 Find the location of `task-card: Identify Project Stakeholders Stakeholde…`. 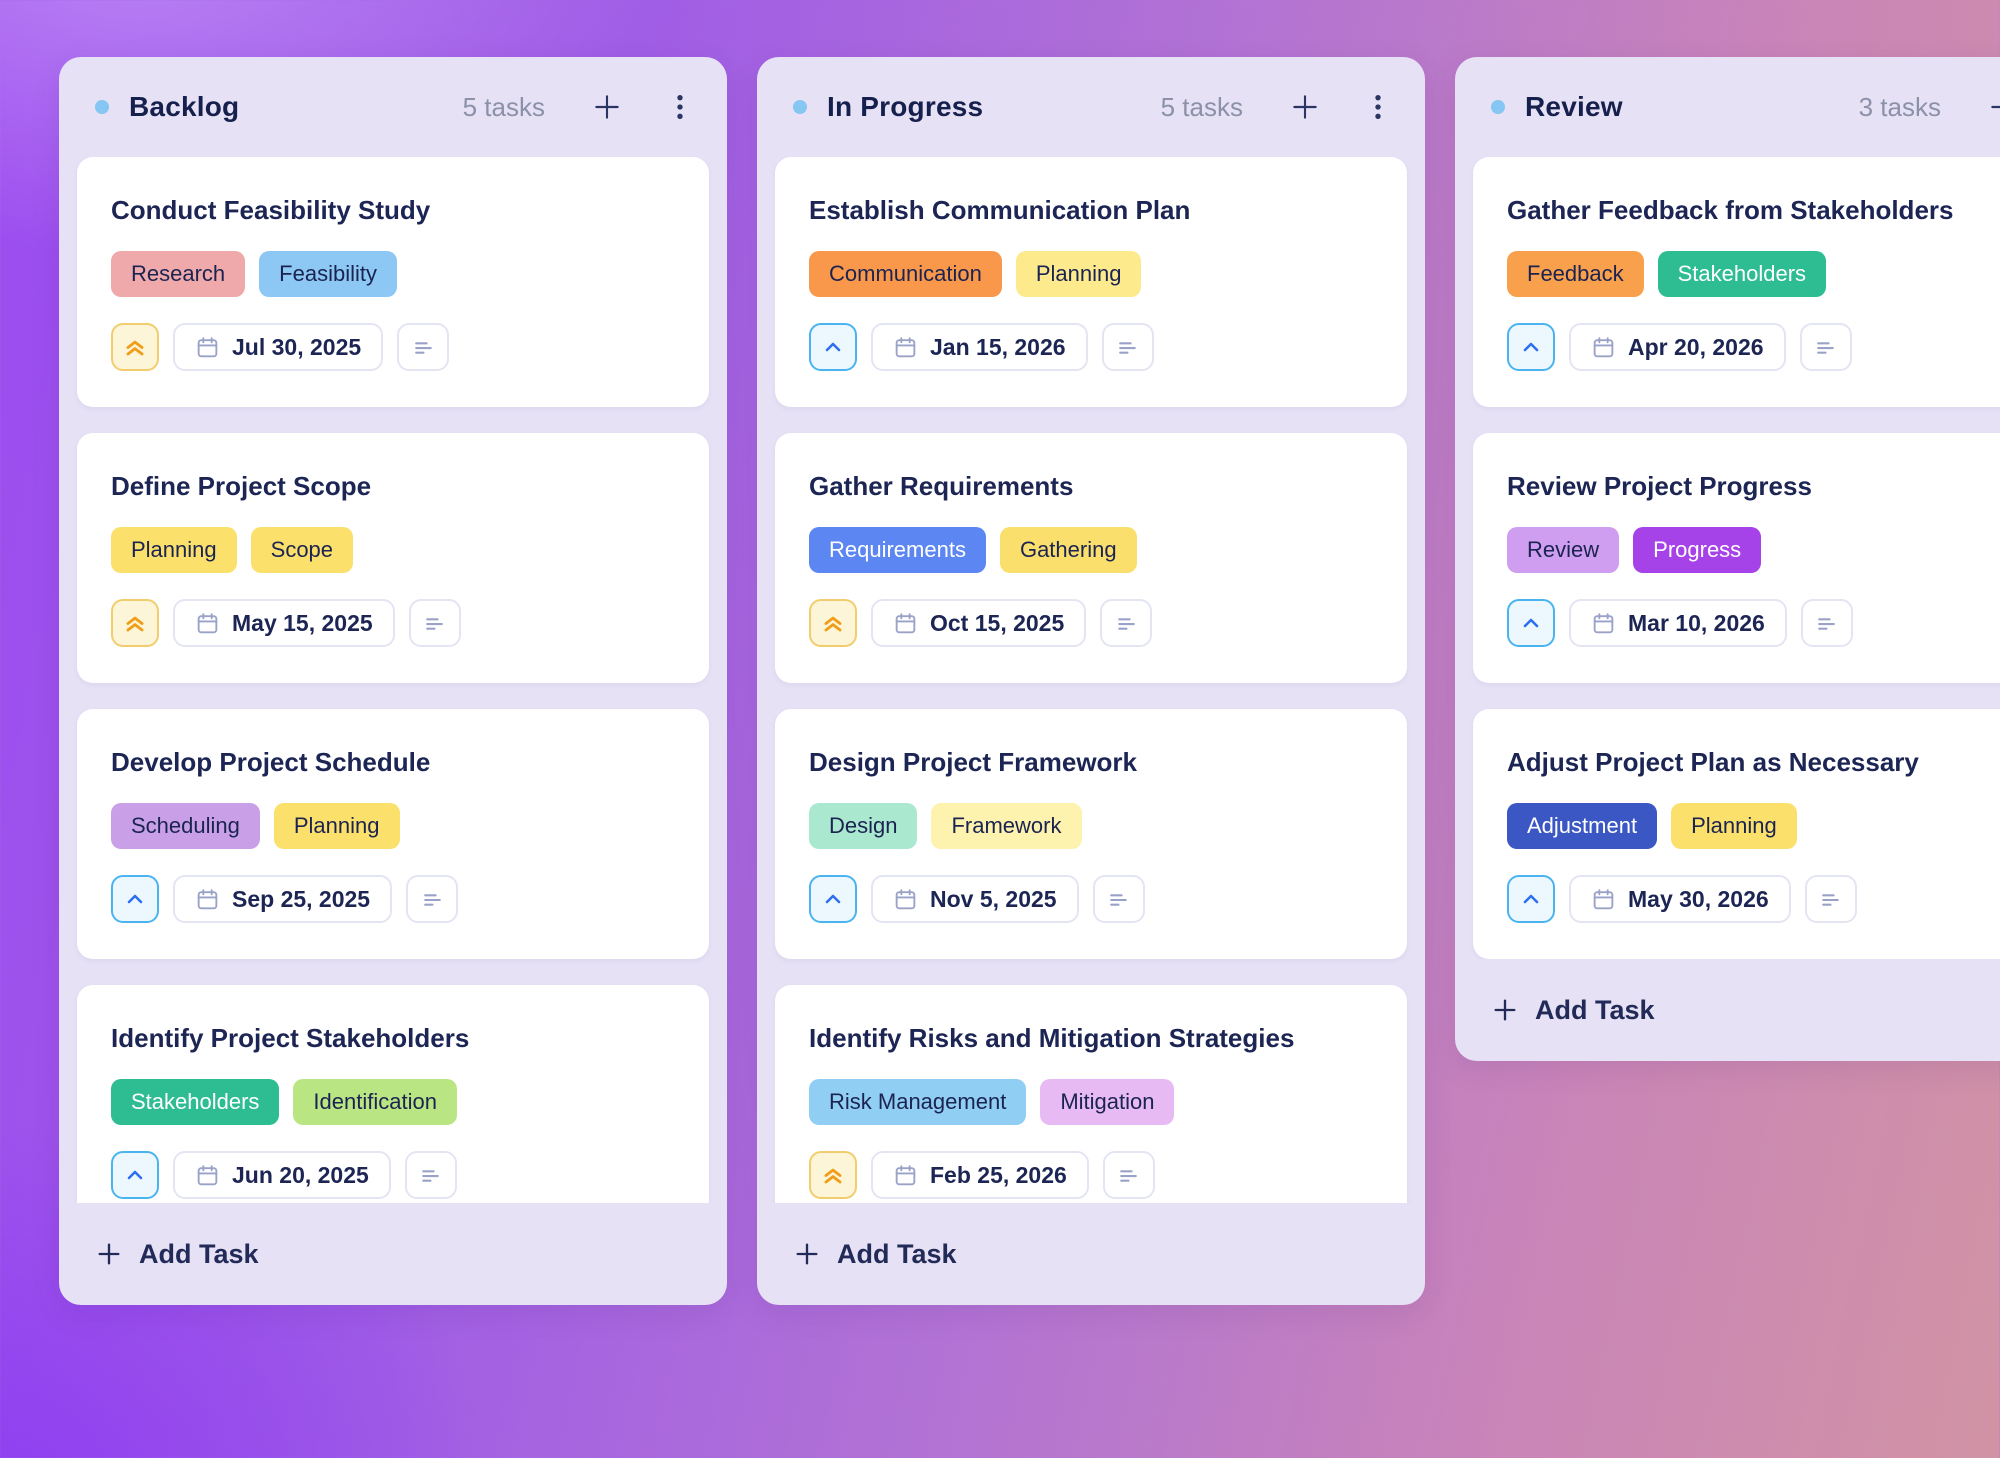

task-card: Identify Project Stakeholders Stakeholde… is located at coordinates (393, 1094).